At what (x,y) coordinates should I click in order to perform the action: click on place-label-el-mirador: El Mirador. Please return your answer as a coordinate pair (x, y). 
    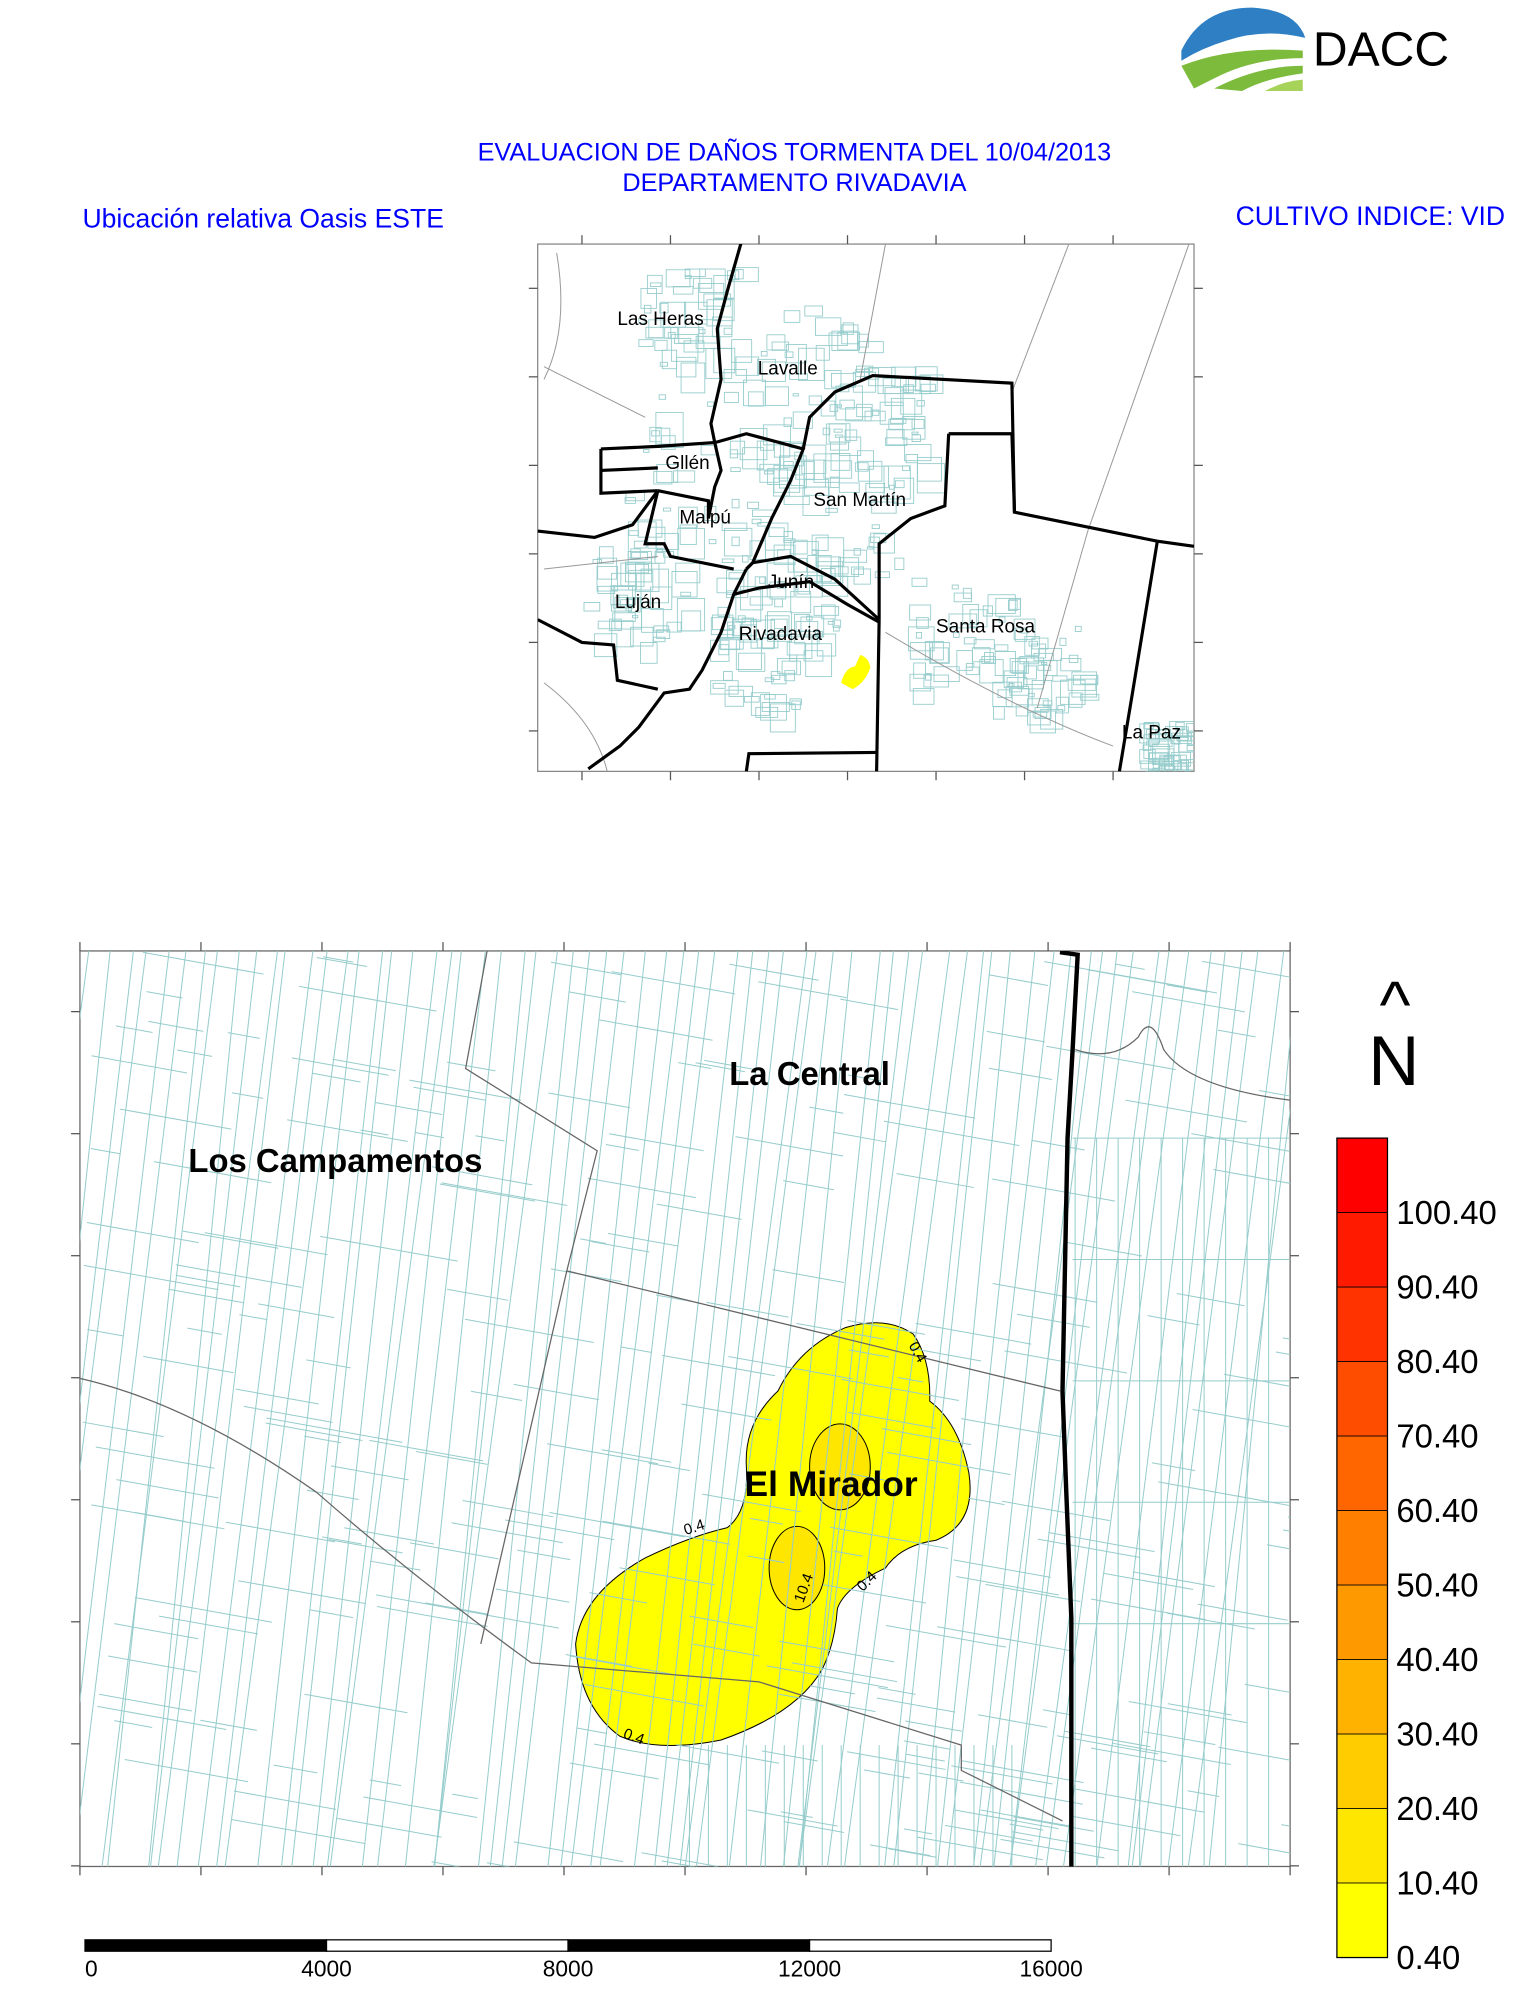
    Looking at the image, I should click on (831, 1484).